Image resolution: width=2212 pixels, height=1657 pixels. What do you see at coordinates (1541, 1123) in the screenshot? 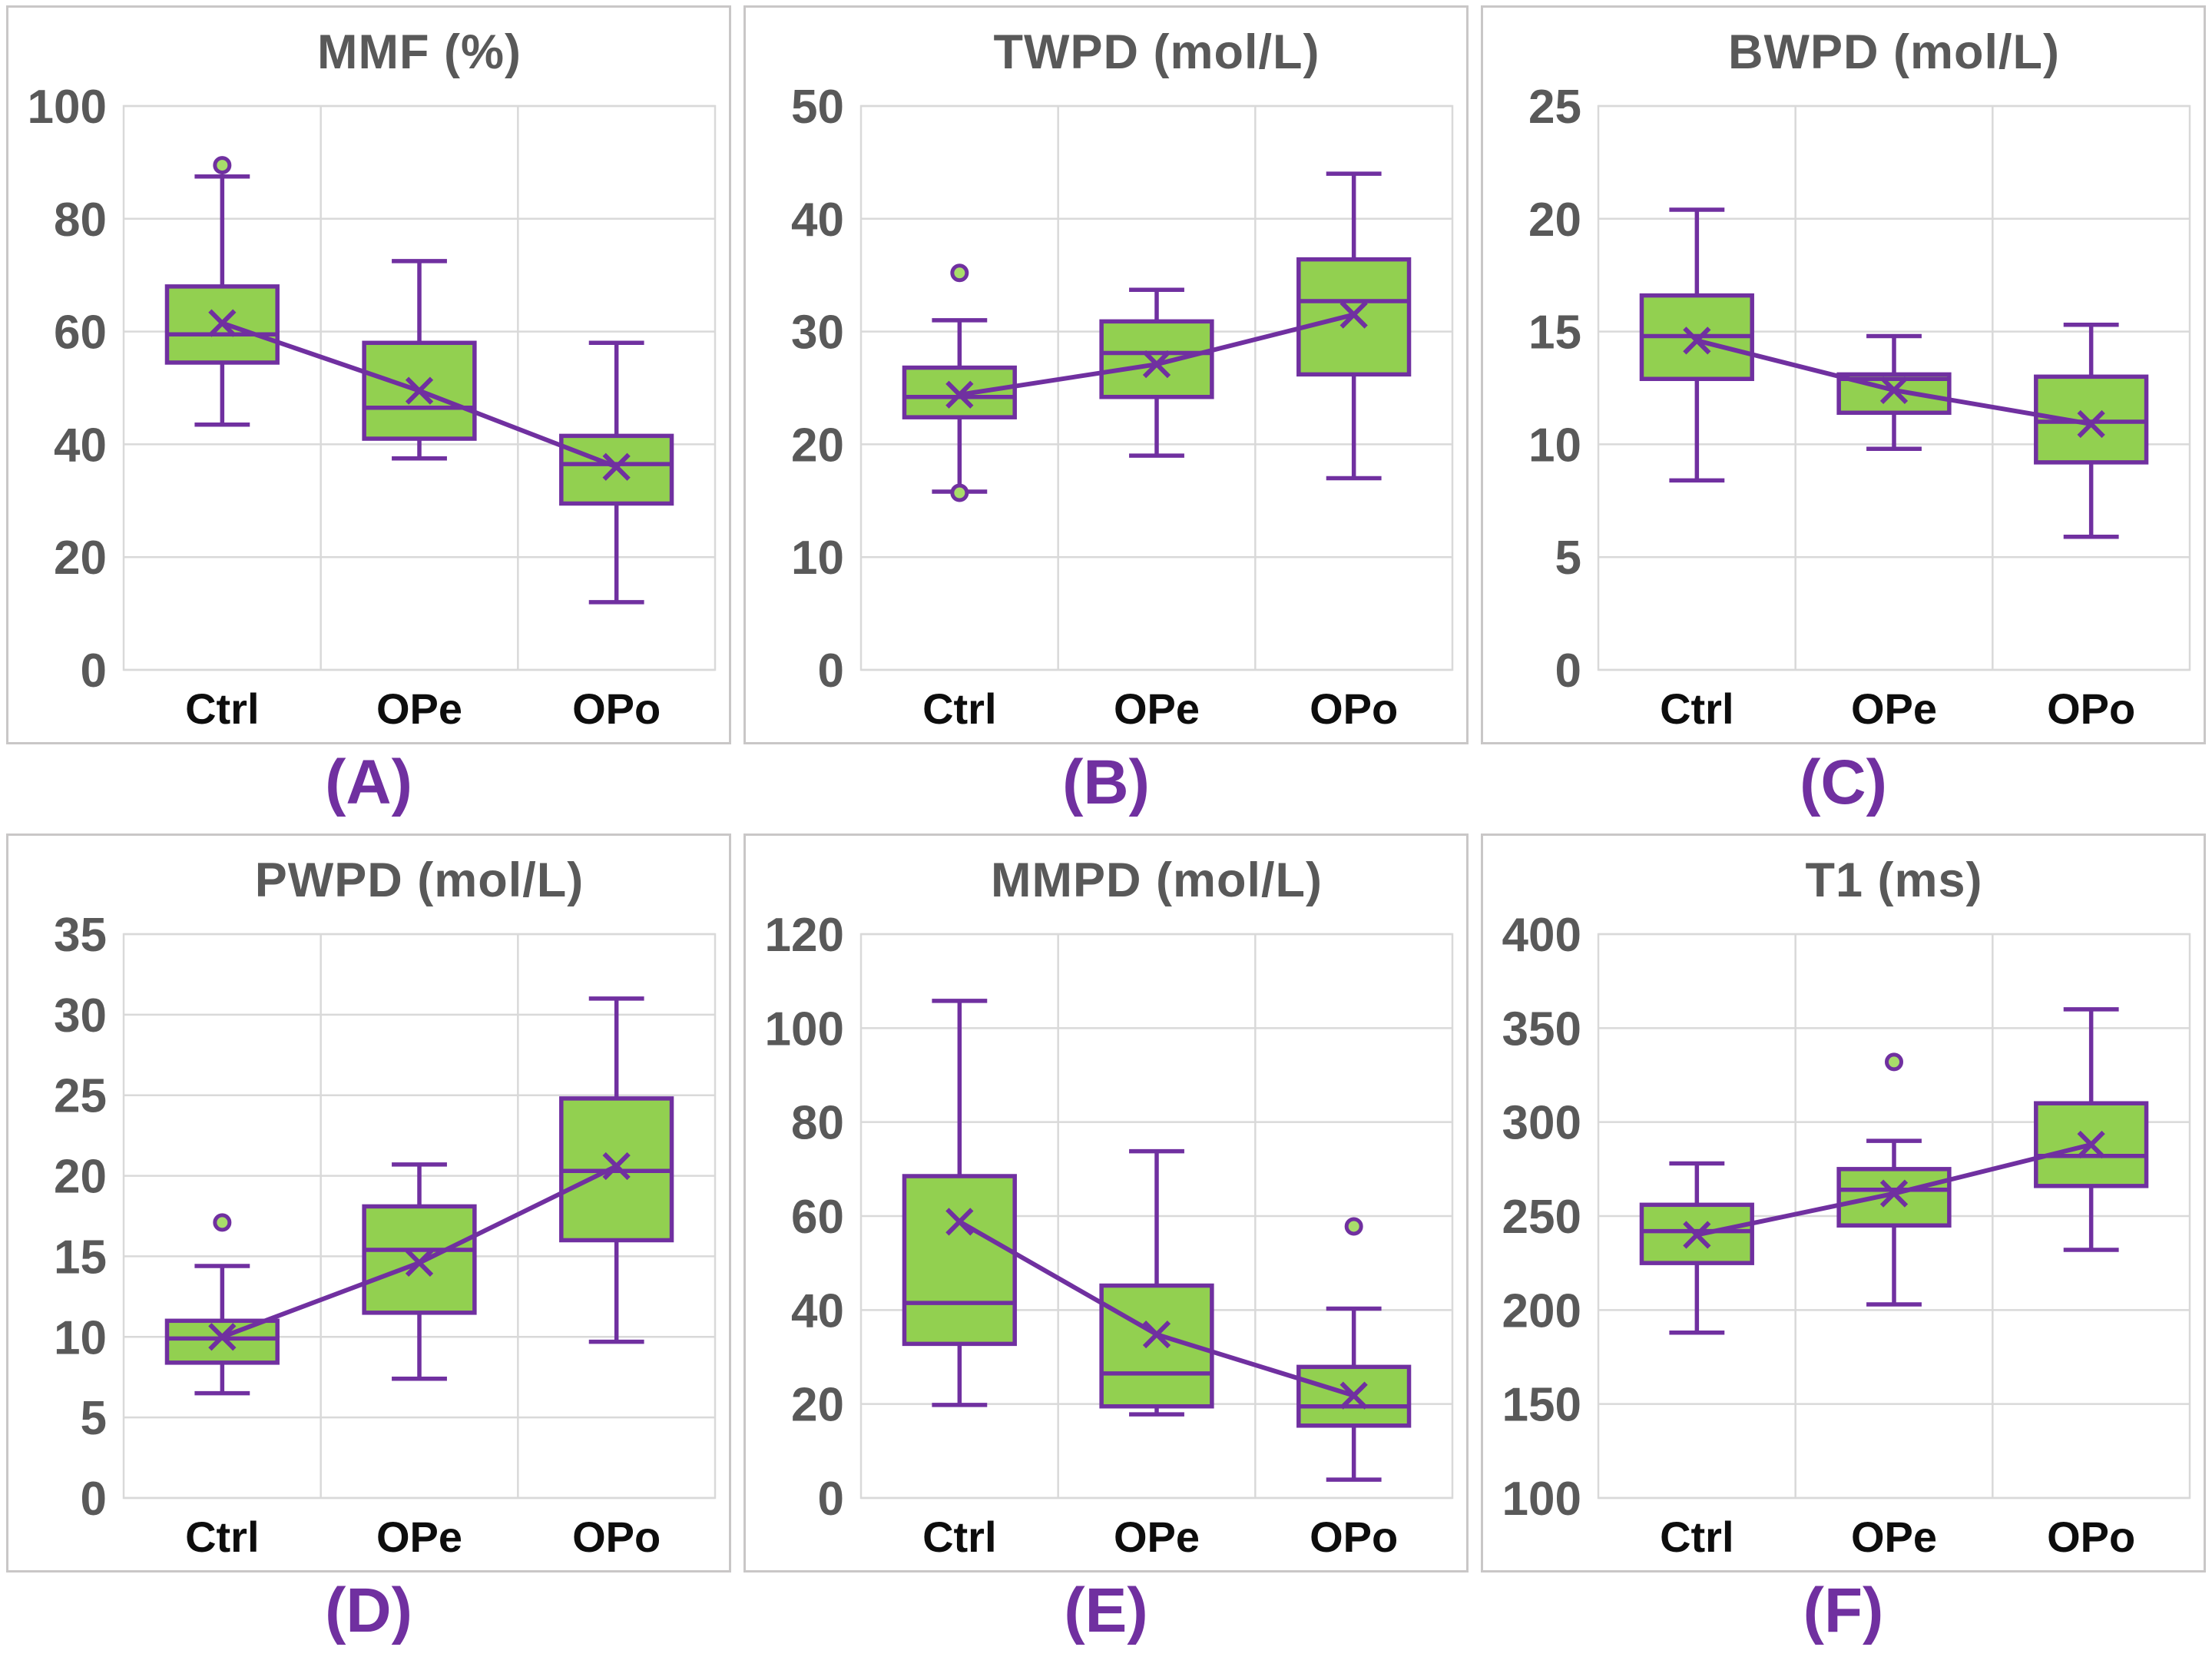
I see `y-tick-label-300: 300` at bounding box center [1541, 1123].